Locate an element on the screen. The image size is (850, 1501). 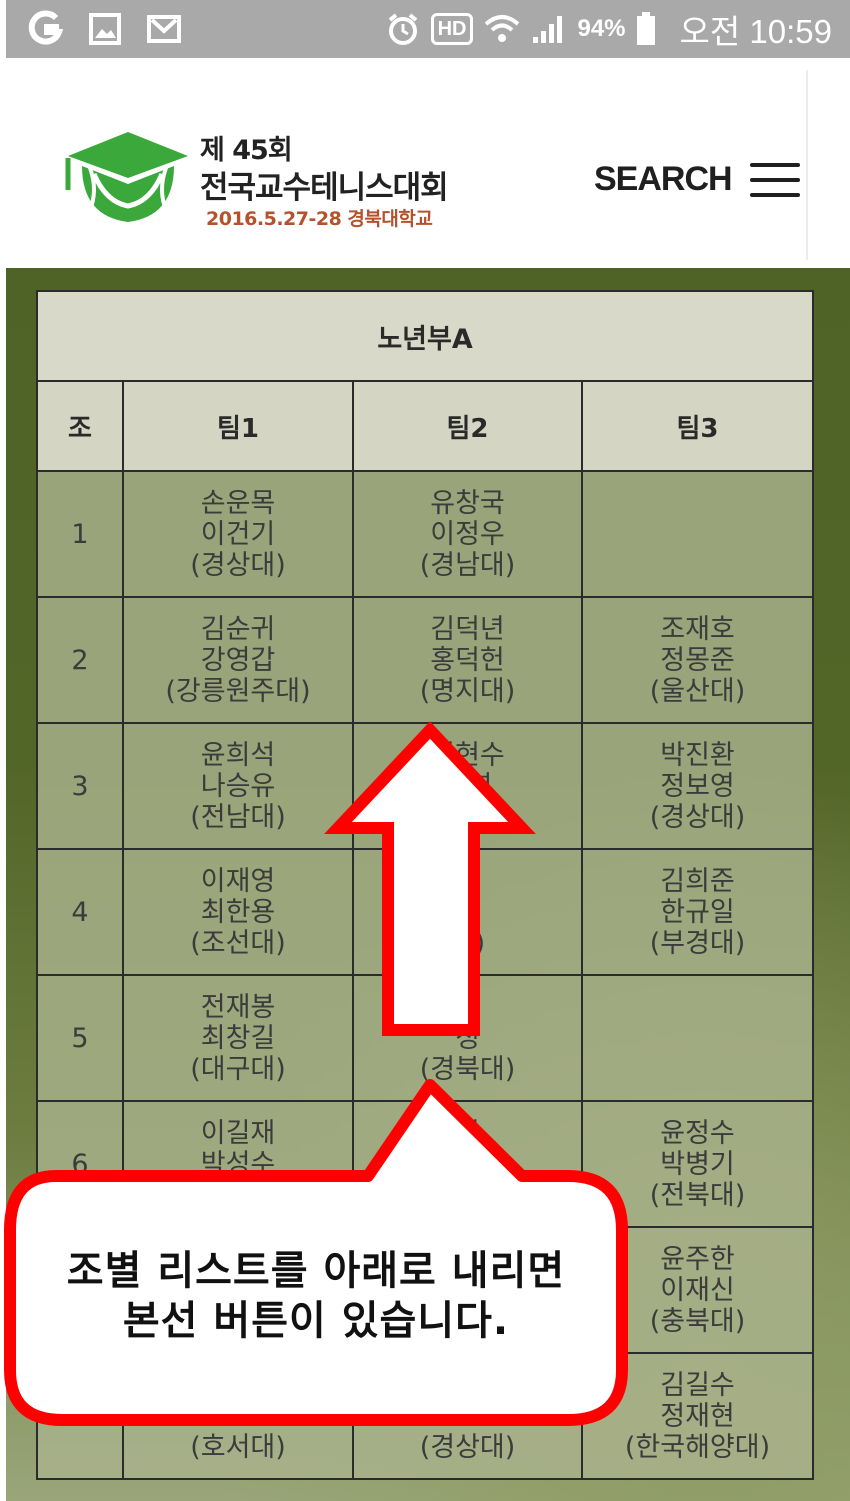
team-member: 이정우 is located at coordinates (467, 534).